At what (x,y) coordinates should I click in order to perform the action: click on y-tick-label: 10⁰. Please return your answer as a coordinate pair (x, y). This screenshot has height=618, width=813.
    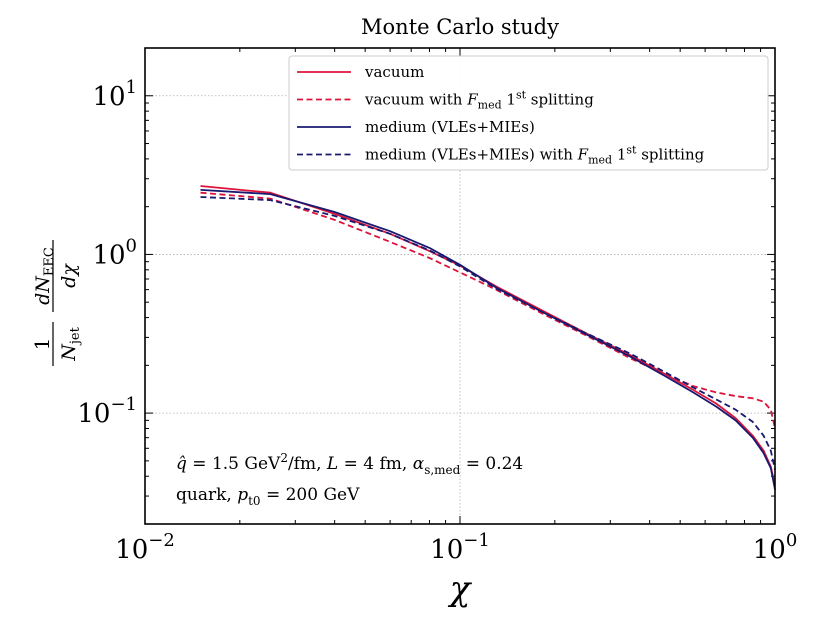
    Looking at the image, I should click on (114, 252).